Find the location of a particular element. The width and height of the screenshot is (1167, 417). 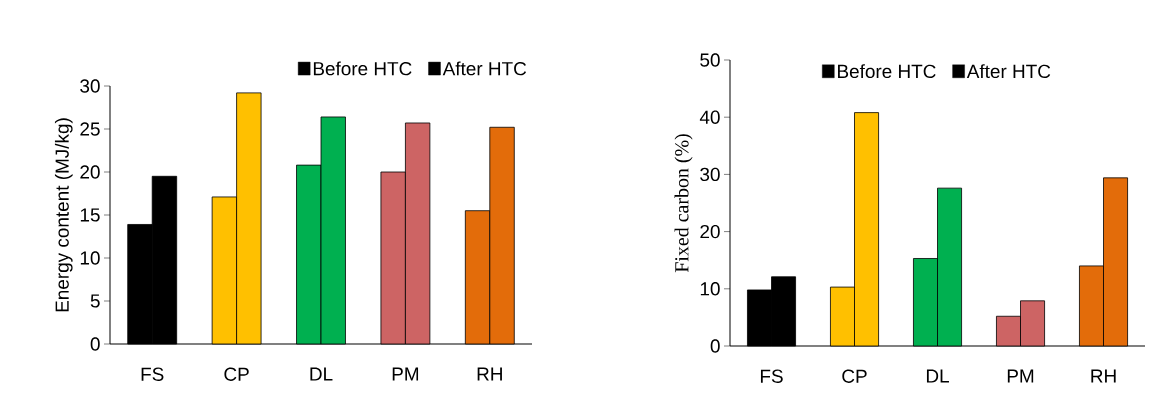

y-axis-title: Fixed carbon (%) is located at coordinates (683, 203).